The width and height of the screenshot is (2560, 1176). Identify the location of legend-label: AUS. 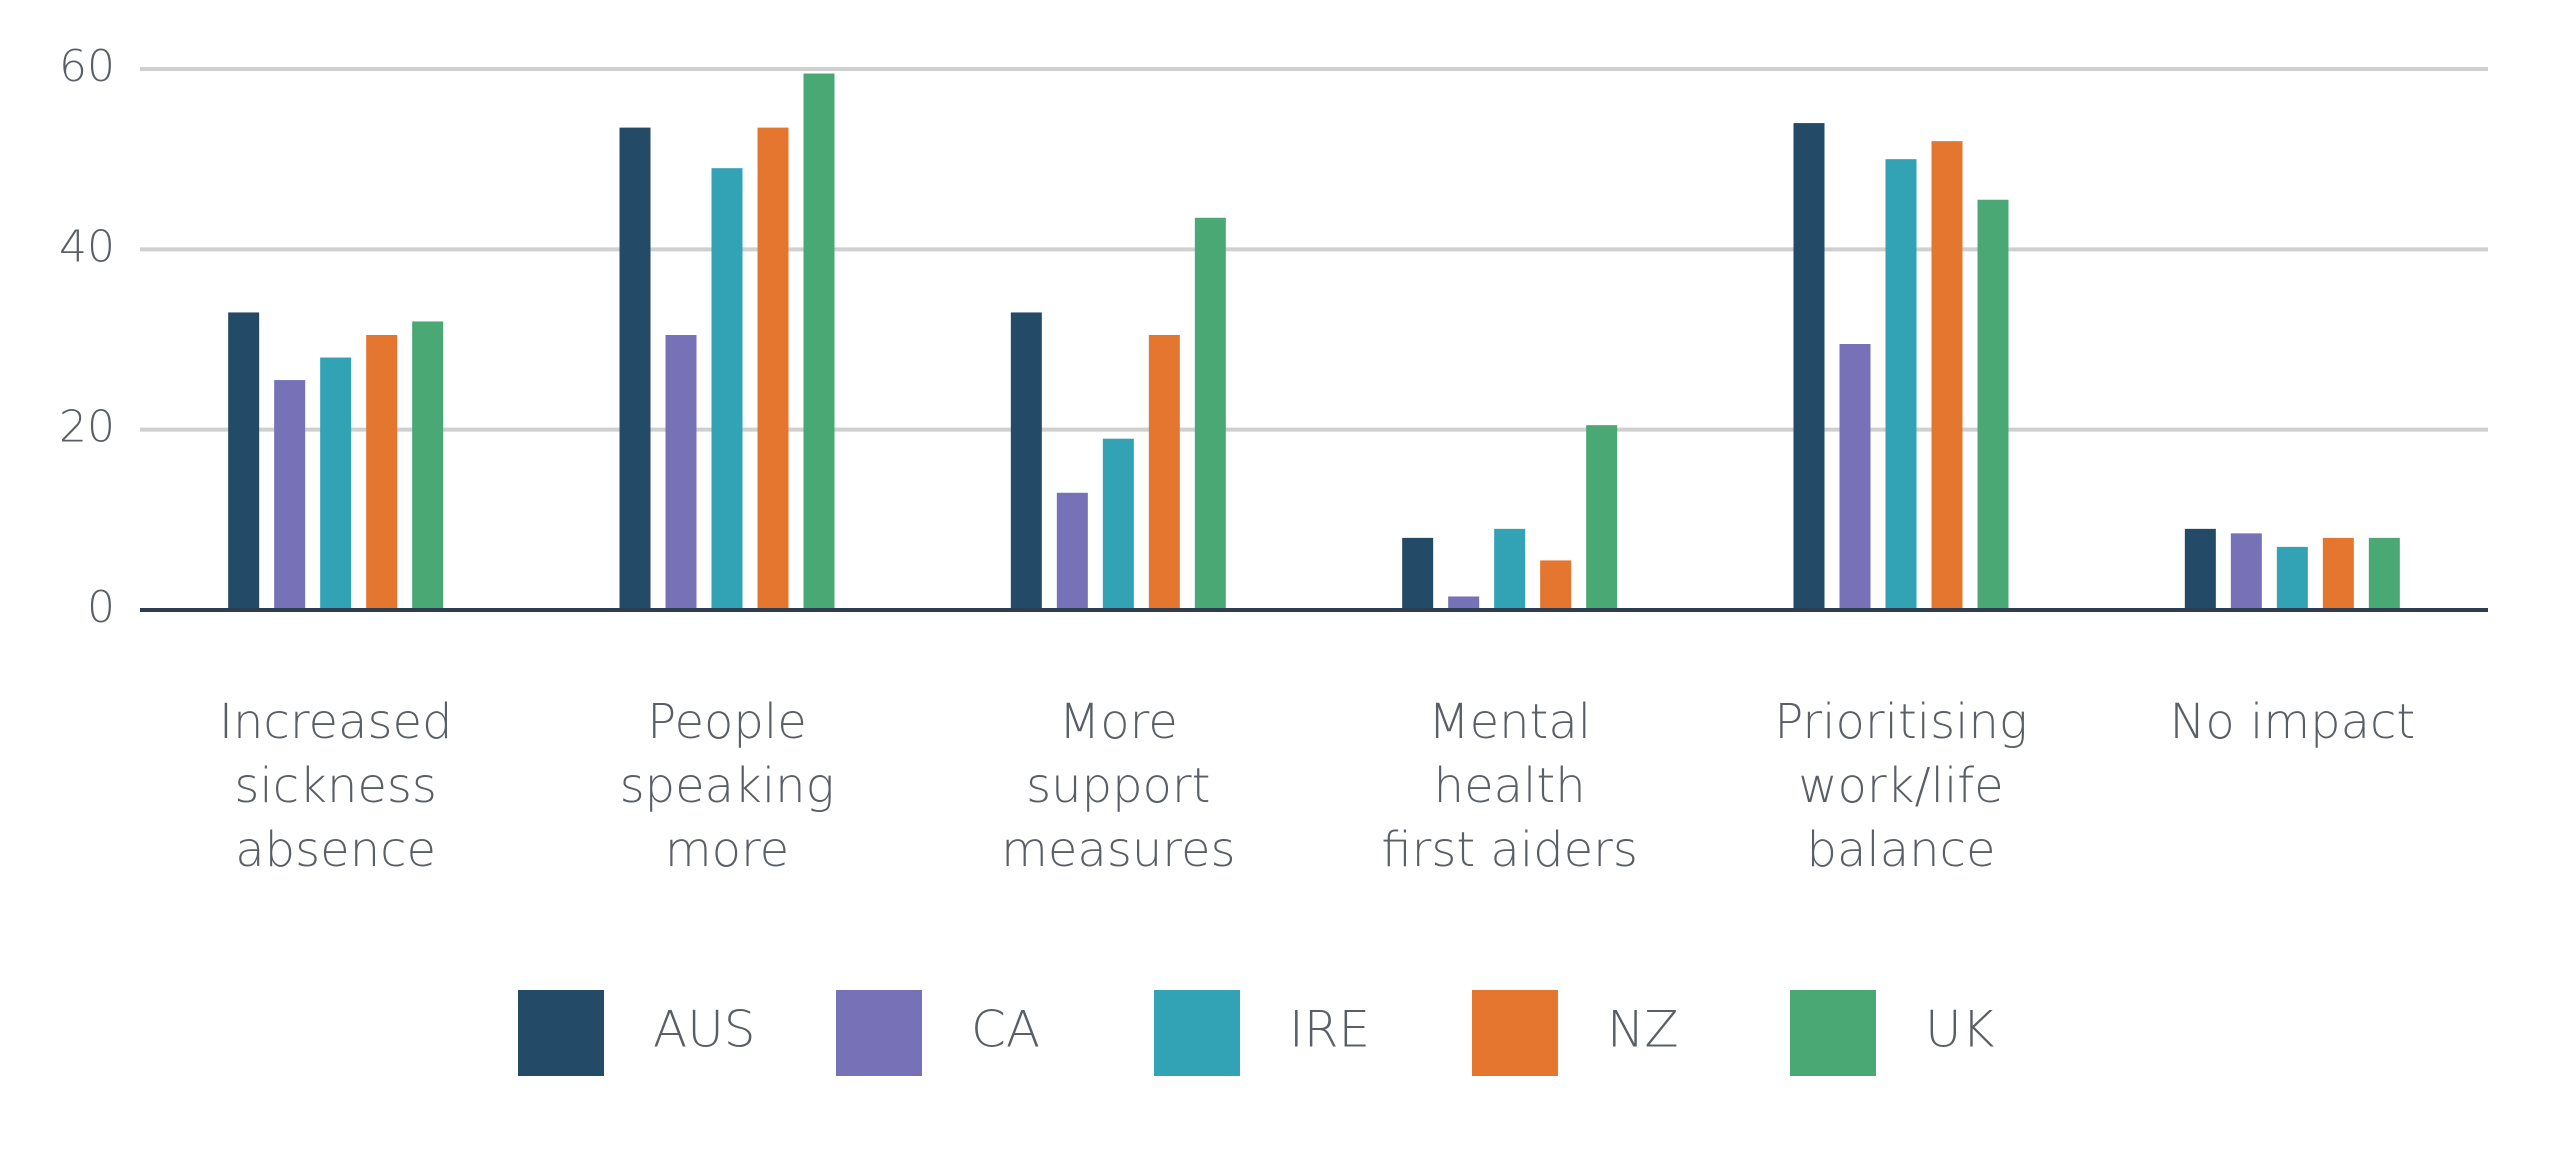
(704, 1030).